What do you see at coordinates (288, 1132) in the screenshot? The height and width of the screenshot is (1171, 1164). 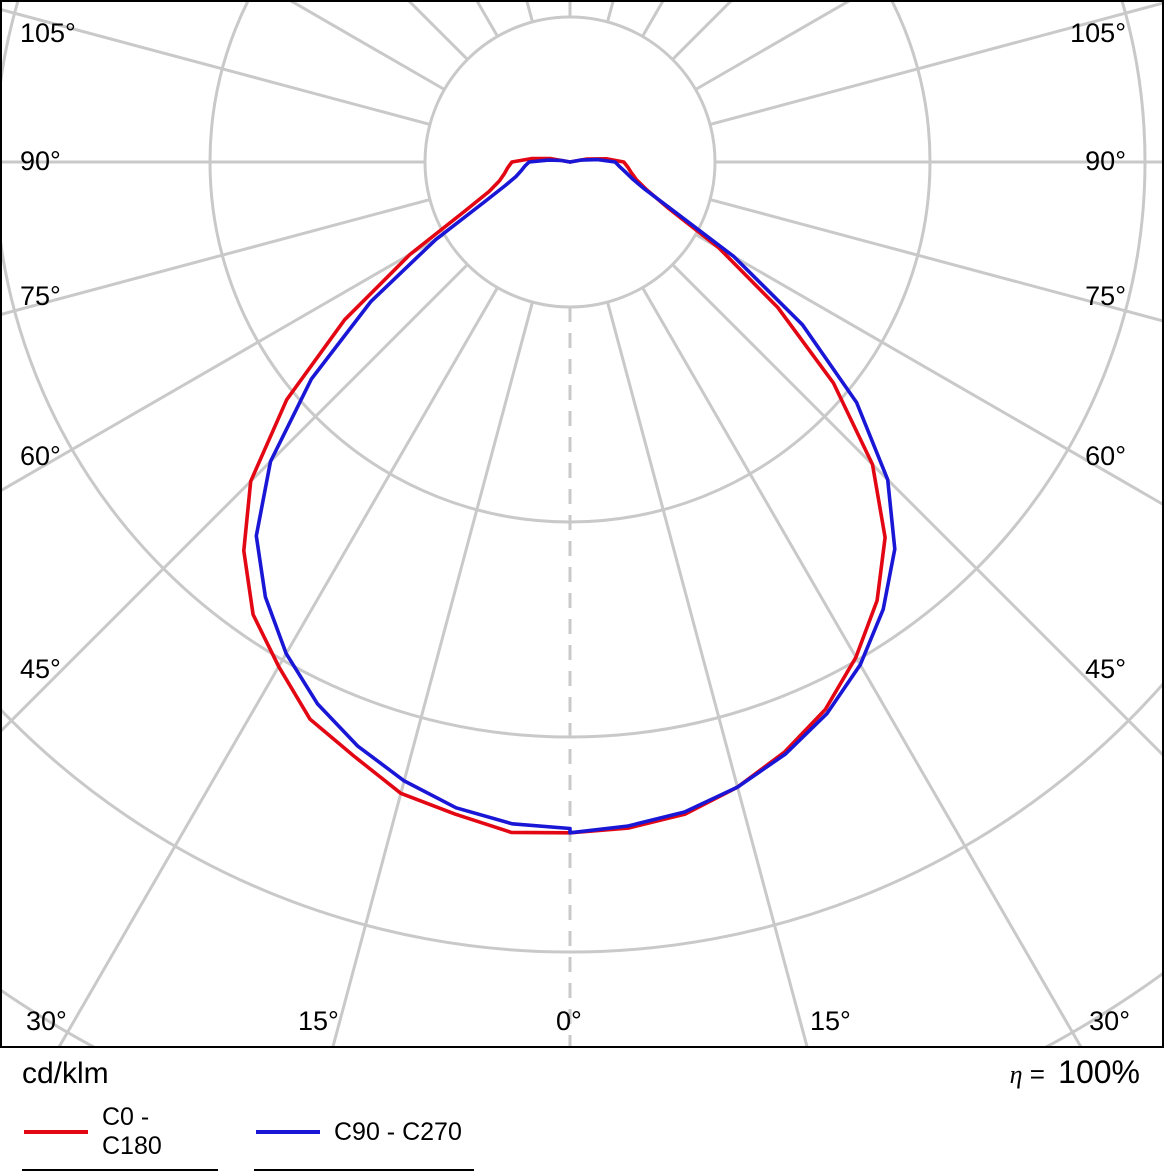 I see `legend-swatch-c90-c270` at bounding box center [288, 1132].